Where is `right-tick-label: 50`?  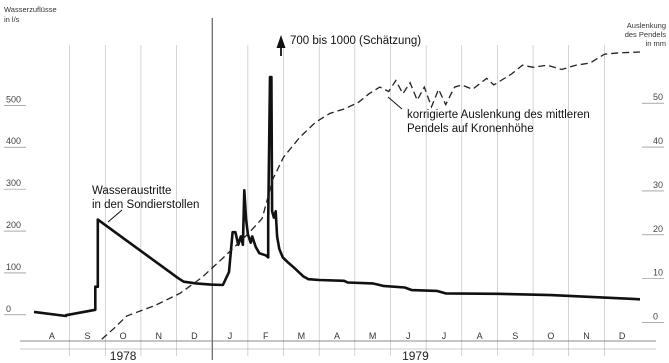
right-tick-label: 50 is located at coordinates (658, 97).